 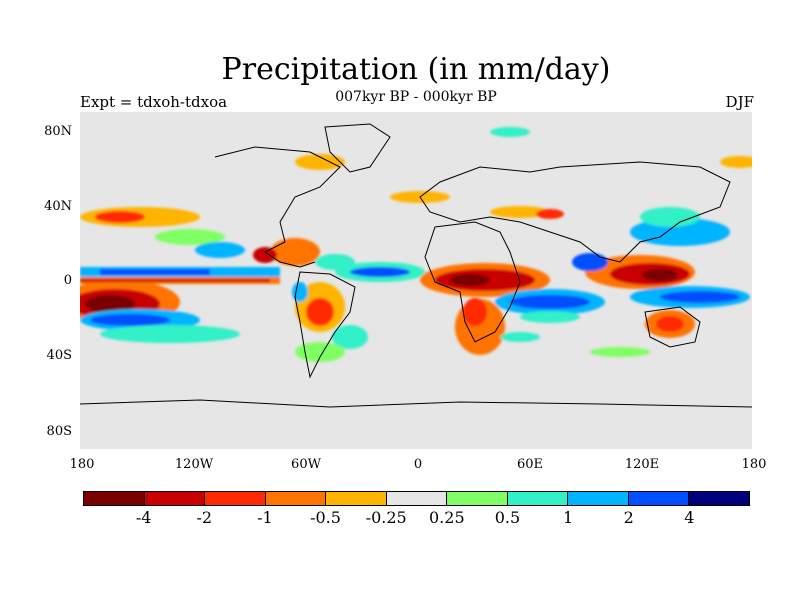 I want to click on lon-label: 60W, so click(x=306, y=464).